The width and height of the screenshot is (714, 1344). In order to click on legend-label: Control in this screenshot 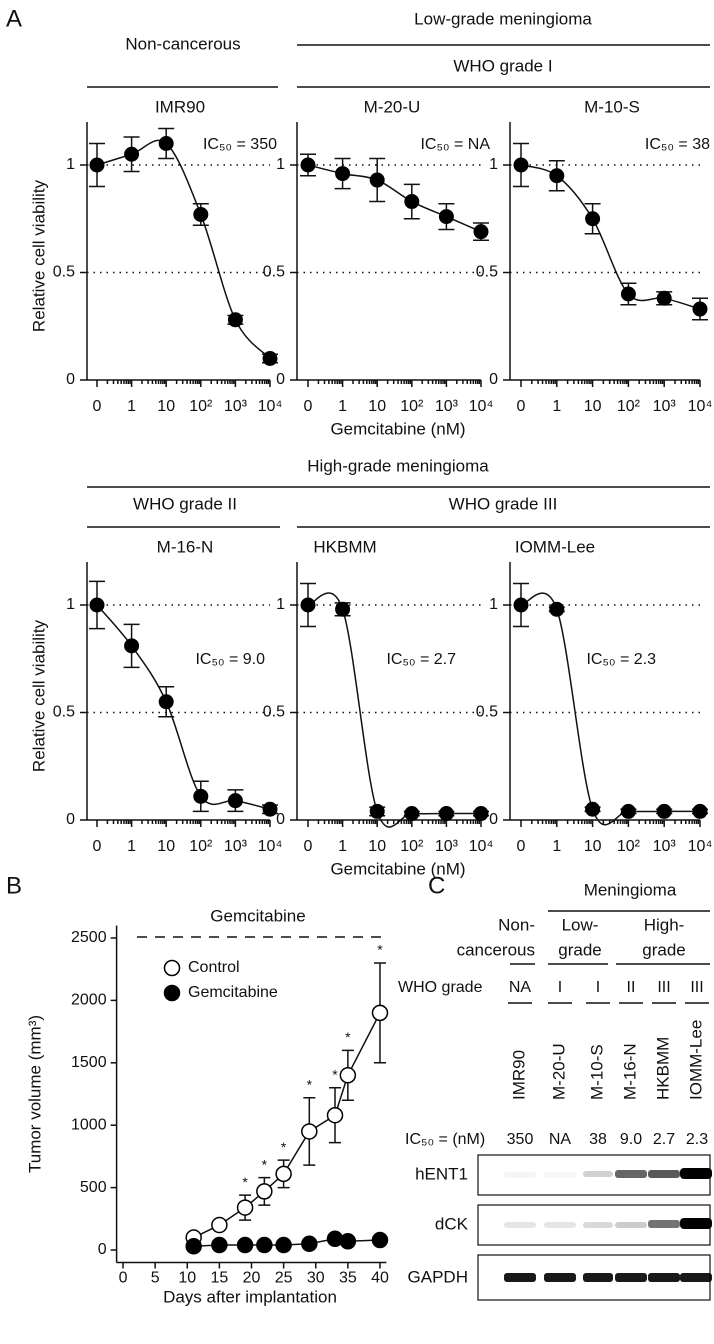, I will do `click(214, 967)`.